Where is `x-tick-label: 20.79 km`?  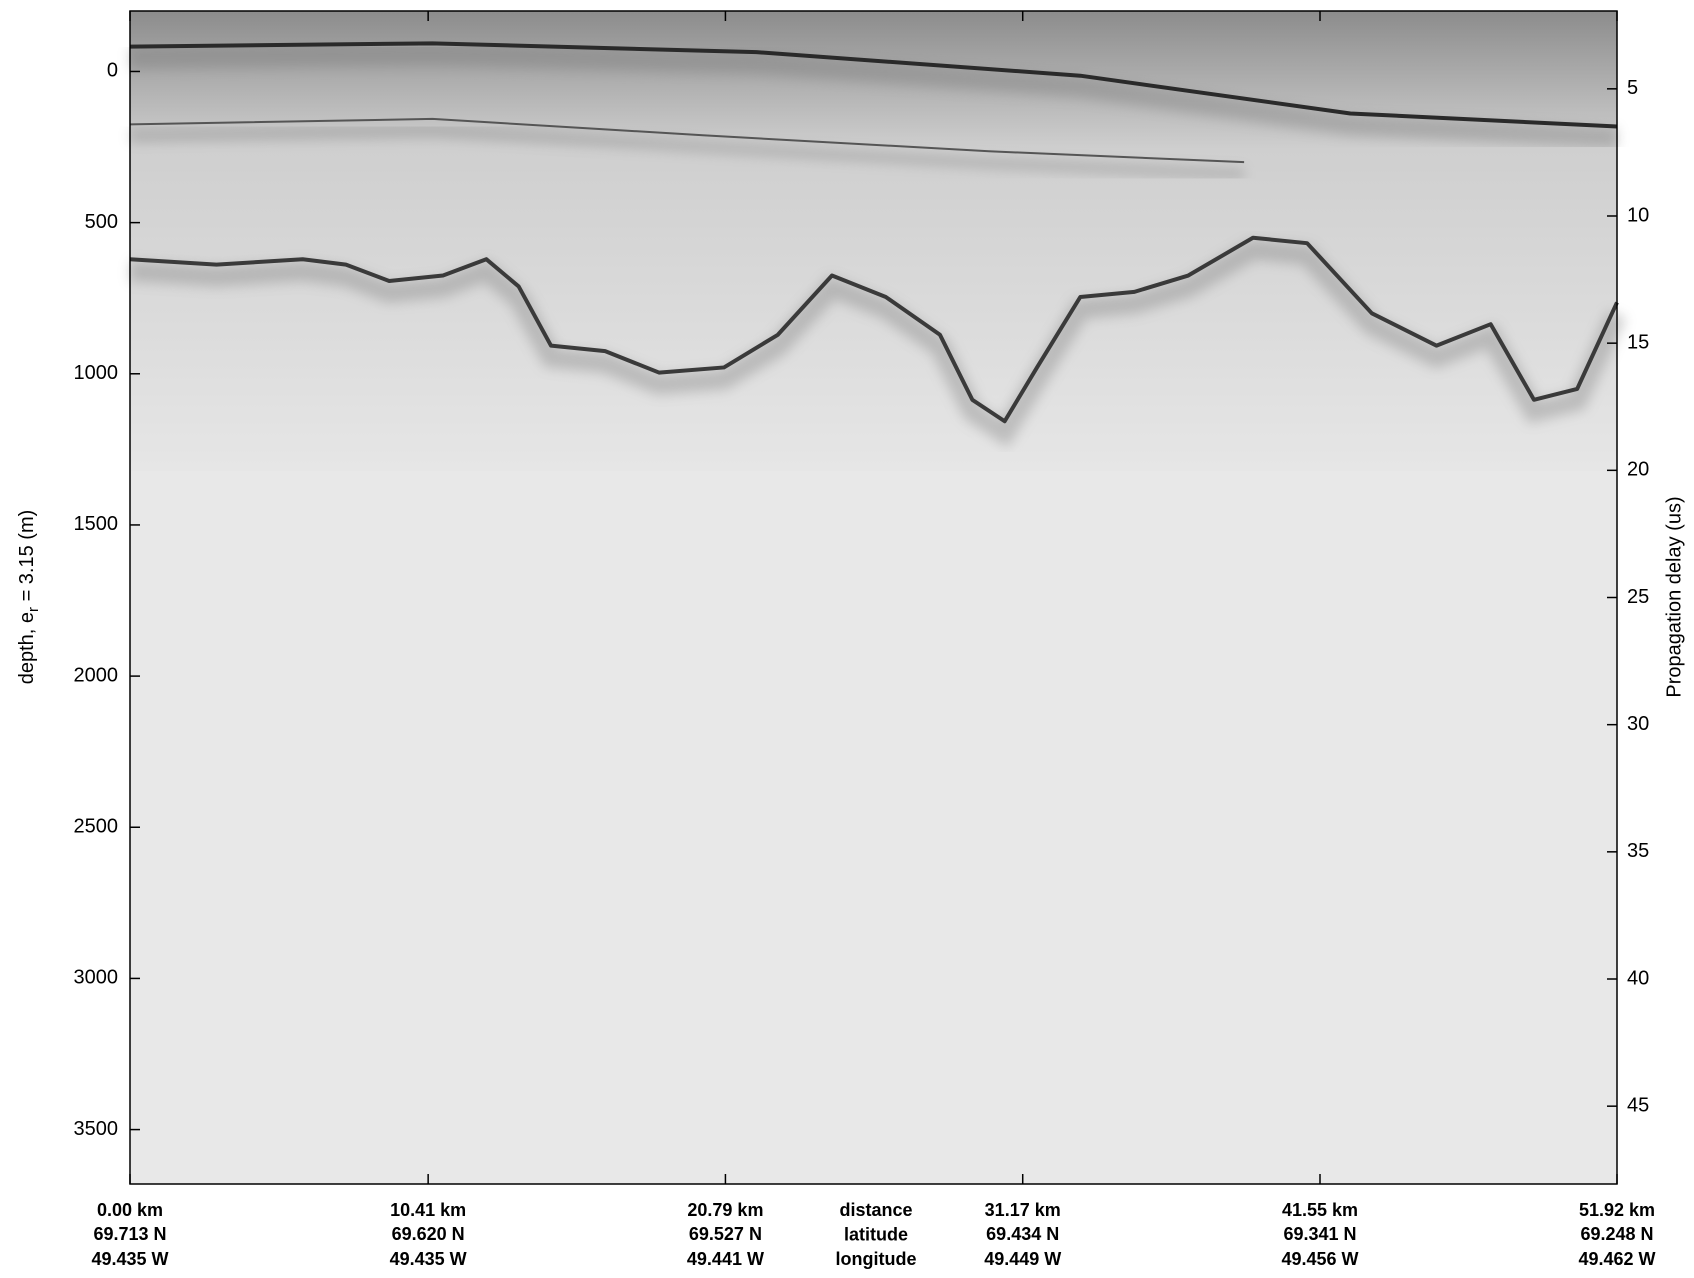 x-tick-label: 20.79 km is located at coordinates (725, 1210).